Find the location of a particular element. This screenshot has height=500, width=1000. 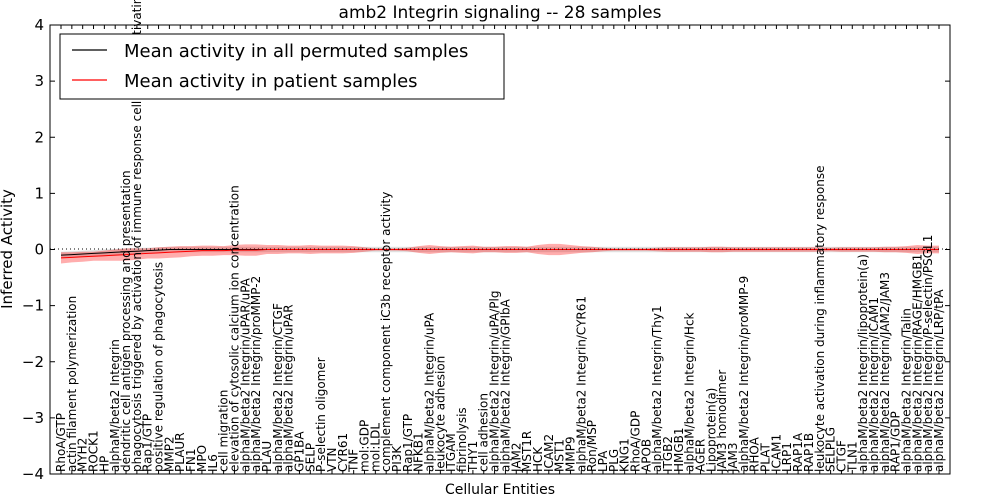

legend-box is located at coordinates (282, 66).